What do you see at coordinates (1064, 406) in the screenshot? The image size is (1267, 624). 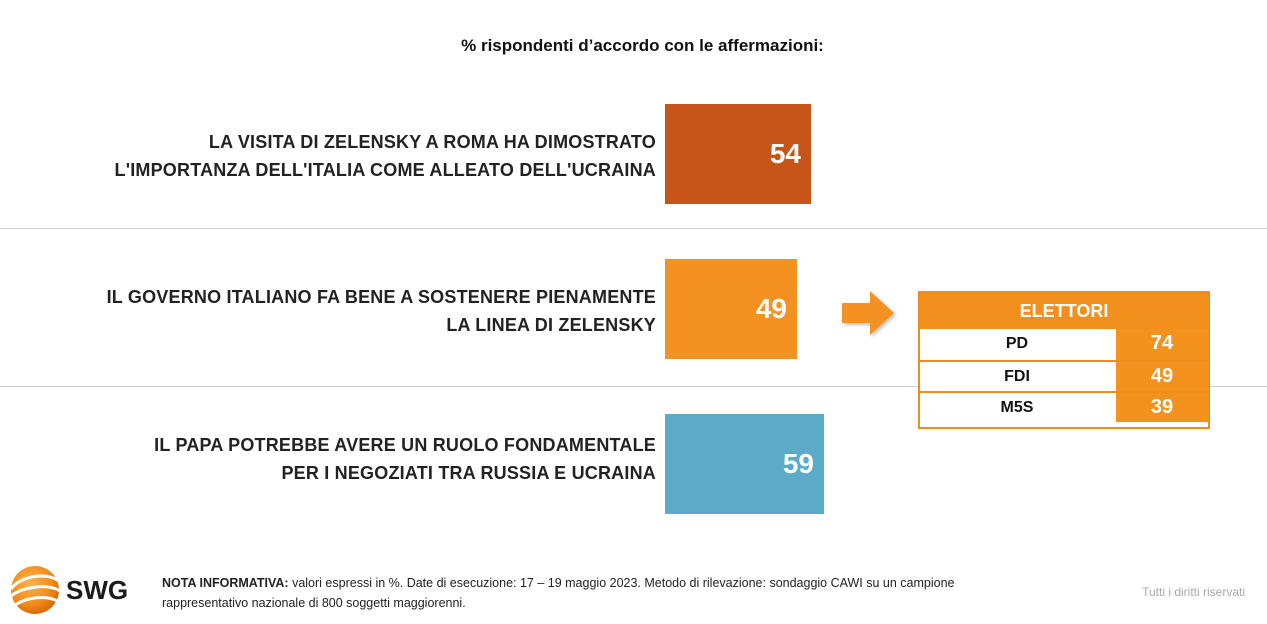 I see `voters-row: M5S 39` at bounding box center [1064, 406].